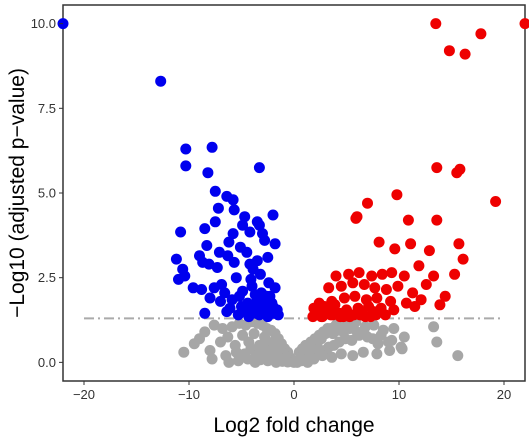 This screenshot has height=437, width=529. What do you see at coordinates (293, 425) in the screenshot?
I see `x-axis-title: Log2 fold change` at bounding box center [293, 425].